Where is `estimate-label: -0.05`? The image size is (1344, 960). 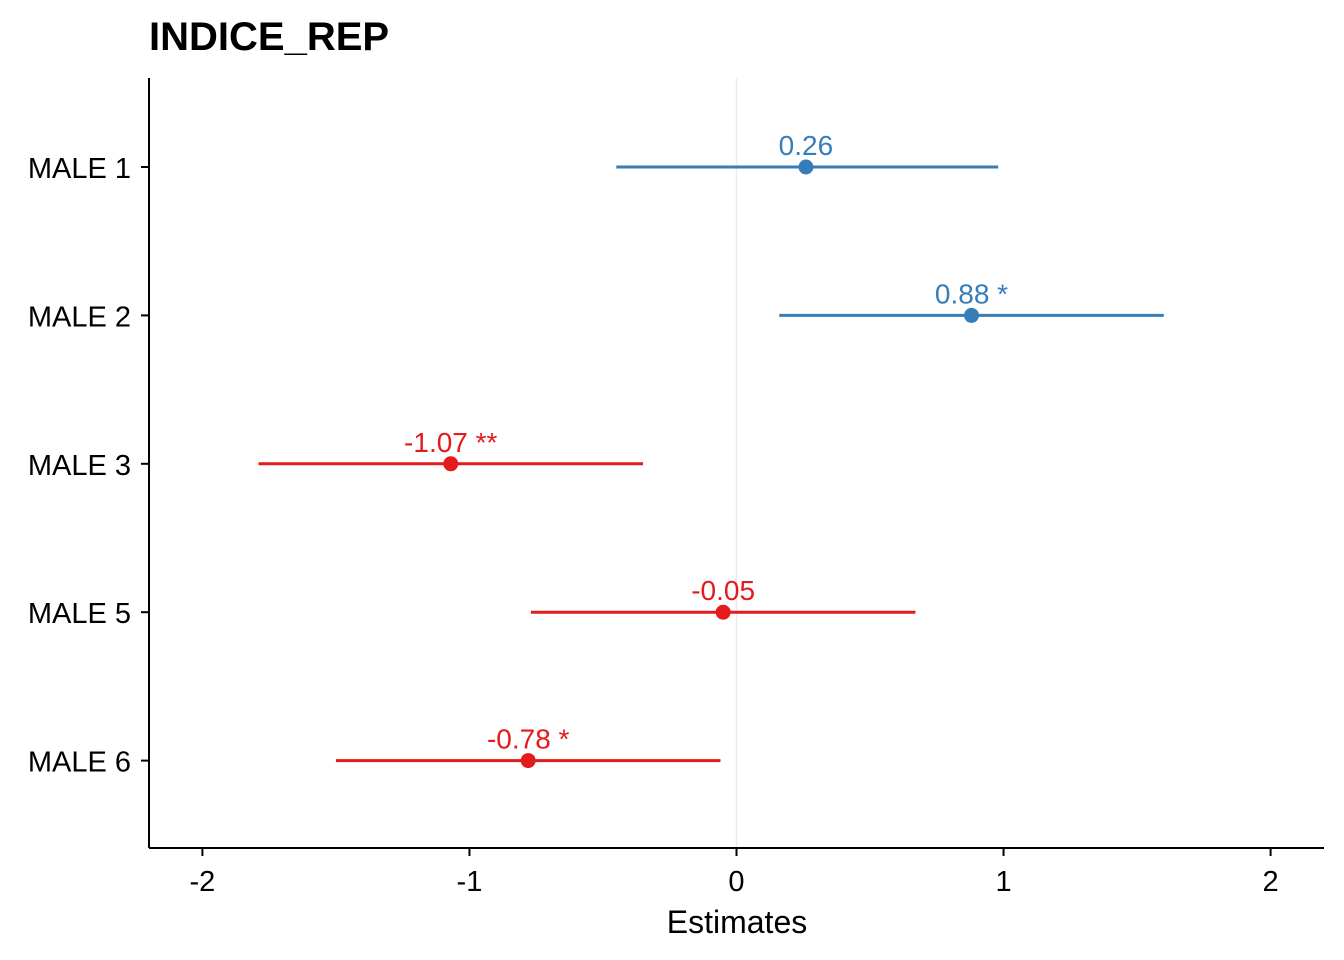 estimate-label: -0.05 is located at coordinates (723, 590).